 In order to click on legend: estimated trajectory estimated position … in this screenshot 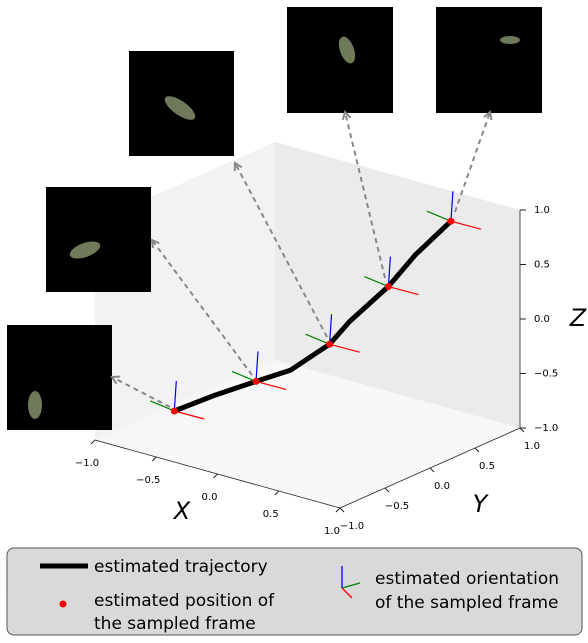, I will do `click(294, 591)`.